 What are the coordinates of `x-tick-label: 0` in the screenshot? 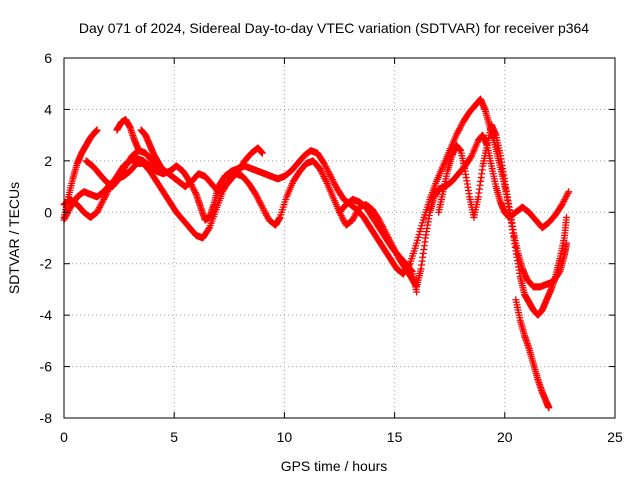 It's located at (64, 437).